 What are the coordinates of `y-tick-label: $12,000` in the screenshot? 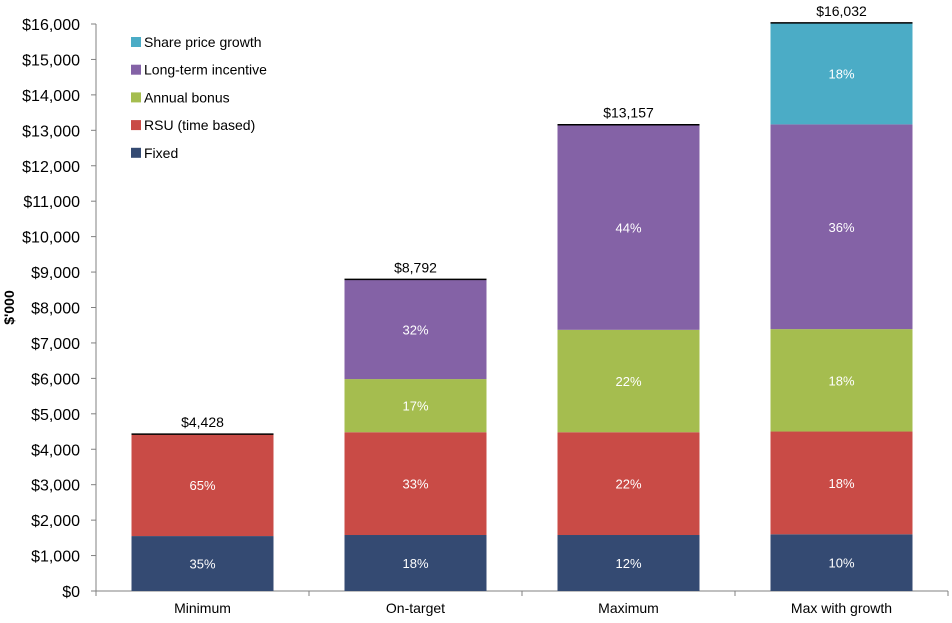 It's located at (51, 167).